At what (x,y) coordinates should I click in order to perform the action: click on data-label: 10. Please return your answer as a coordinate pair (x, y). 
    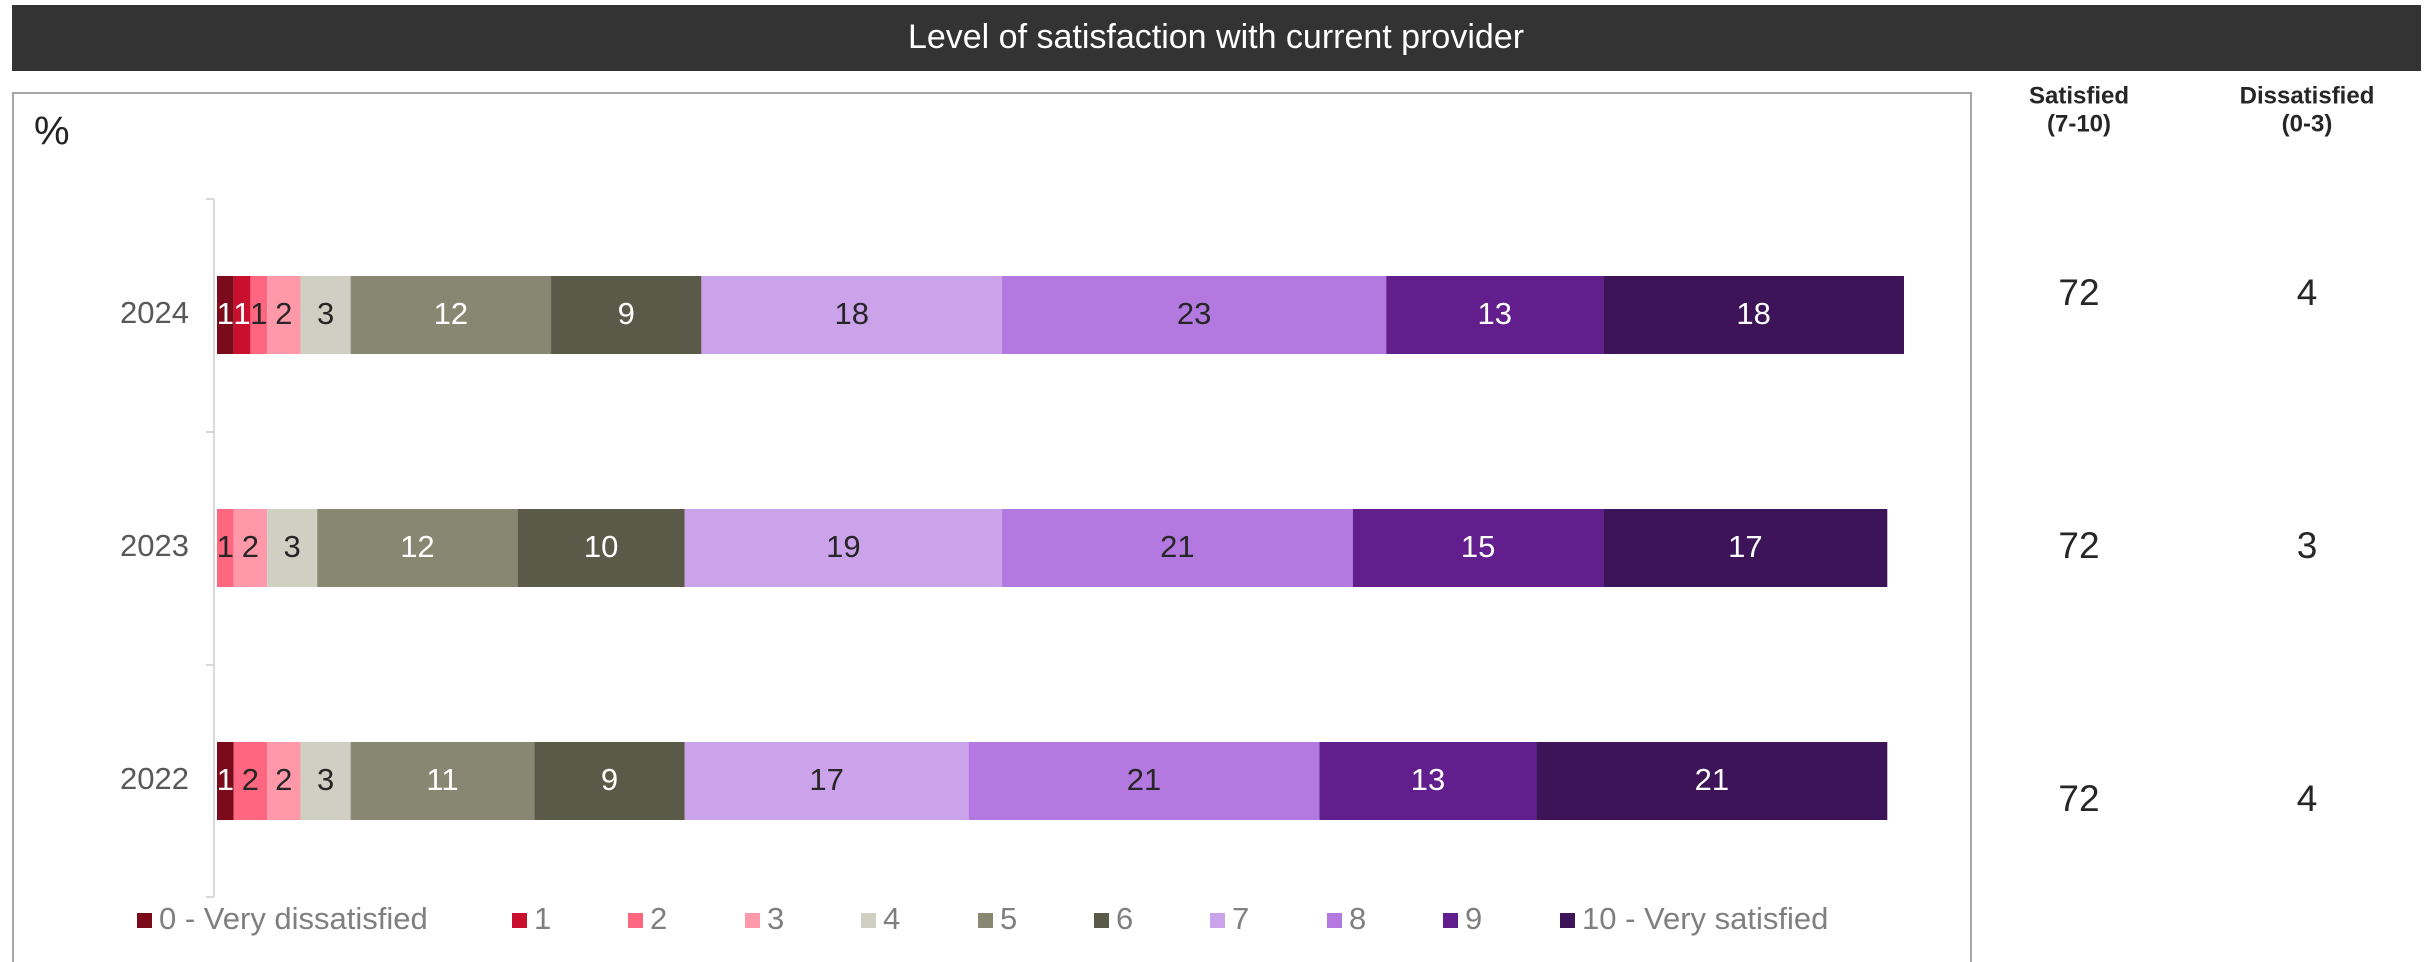
    Looking at the image, I should click on (601, 546).